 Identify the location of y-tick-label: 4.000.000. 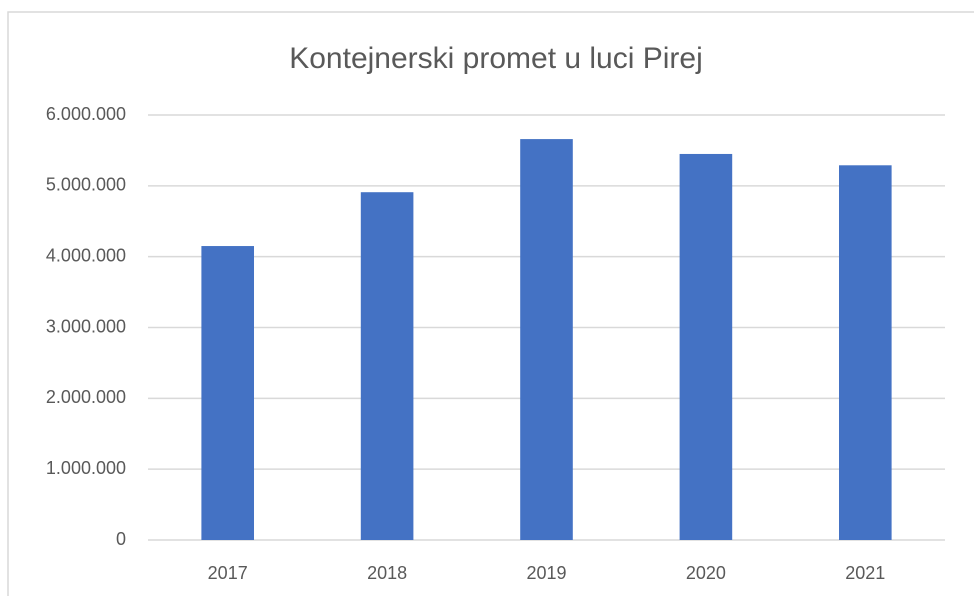
(86, 255).